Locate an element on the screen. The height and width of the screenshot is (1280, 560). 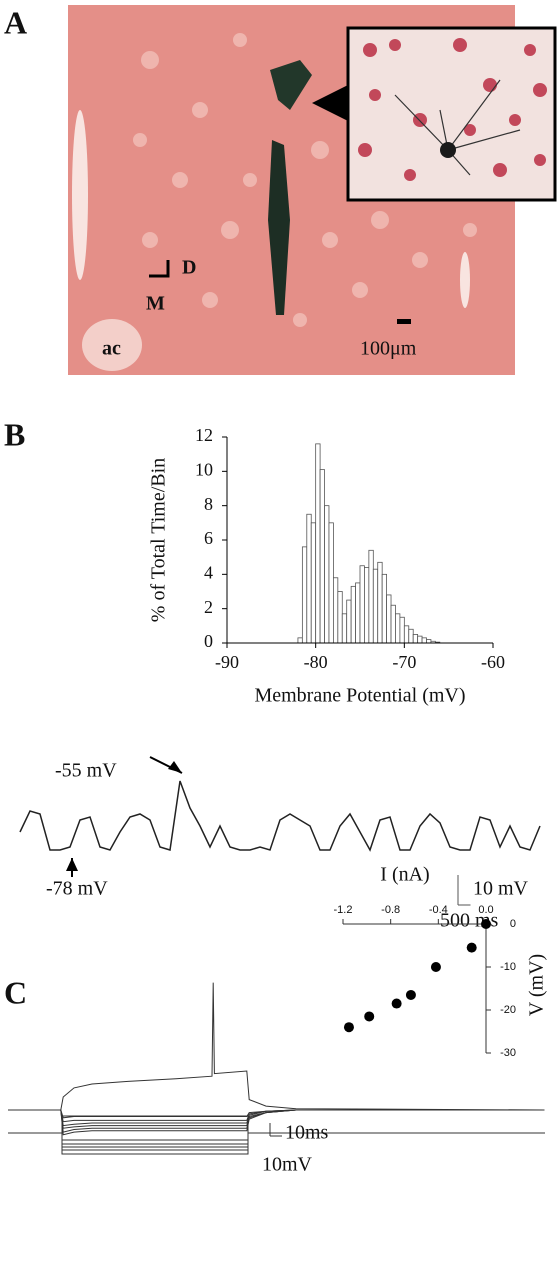
x-tick-label: -1.2 is located at coordinates (343, 910).